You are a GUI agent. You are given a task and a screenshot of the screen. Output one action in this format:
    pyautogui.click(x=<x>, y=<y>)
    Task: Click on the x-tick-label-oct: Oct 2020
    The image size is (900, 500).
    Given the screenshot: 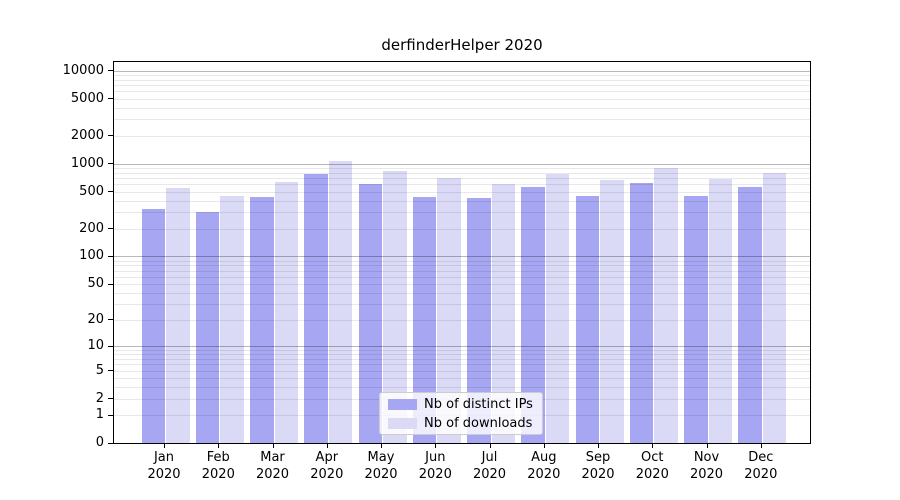 What is the action you would take?
    pyautogui.click(x=652, y=466)
    